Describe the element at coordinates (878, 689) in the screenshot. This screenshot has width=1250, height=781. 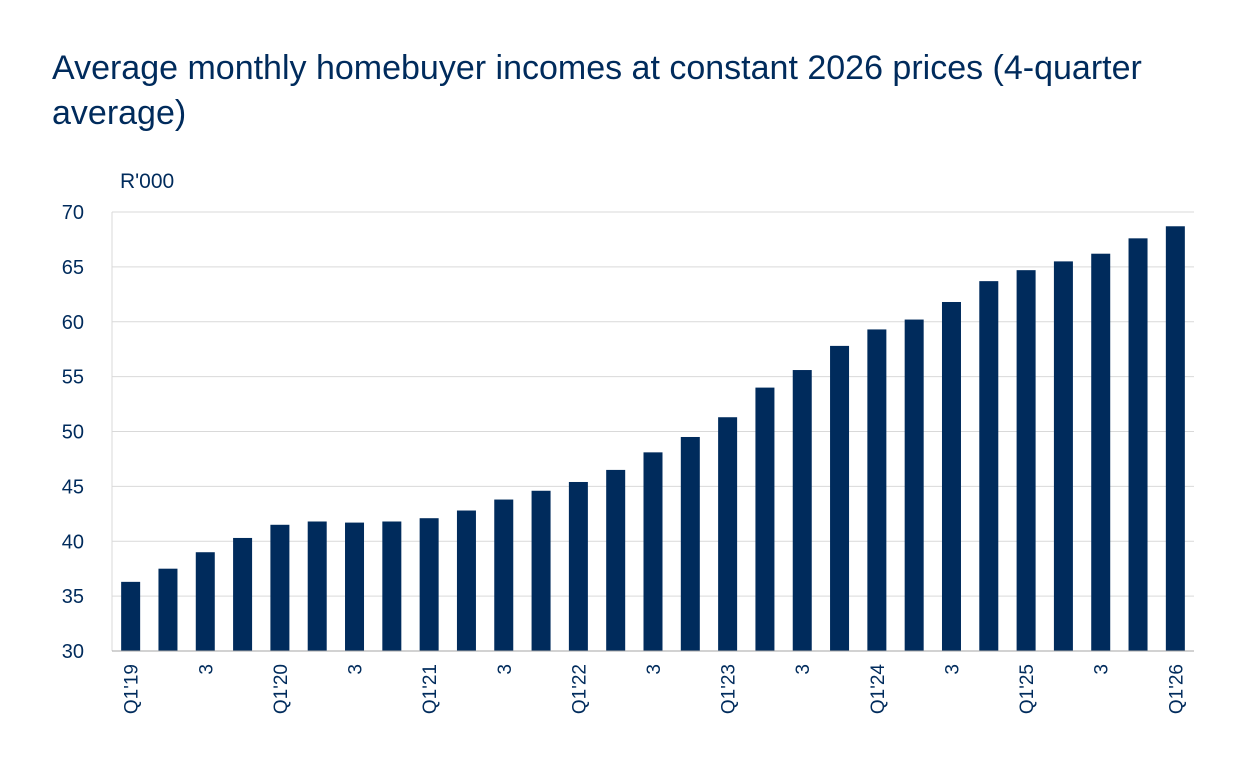
I see `x-tick-label: Q1'24` at that location.